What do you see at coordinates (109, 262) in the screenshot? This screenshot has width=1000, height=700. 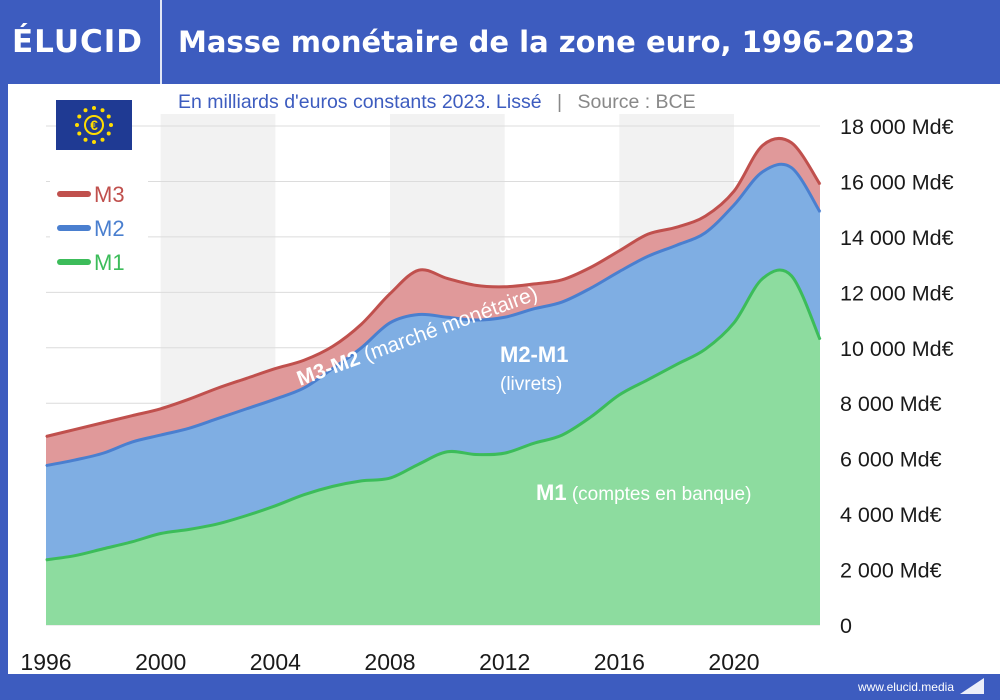 I see `legend-label-m1: M1` at bounding box center [109, 262].